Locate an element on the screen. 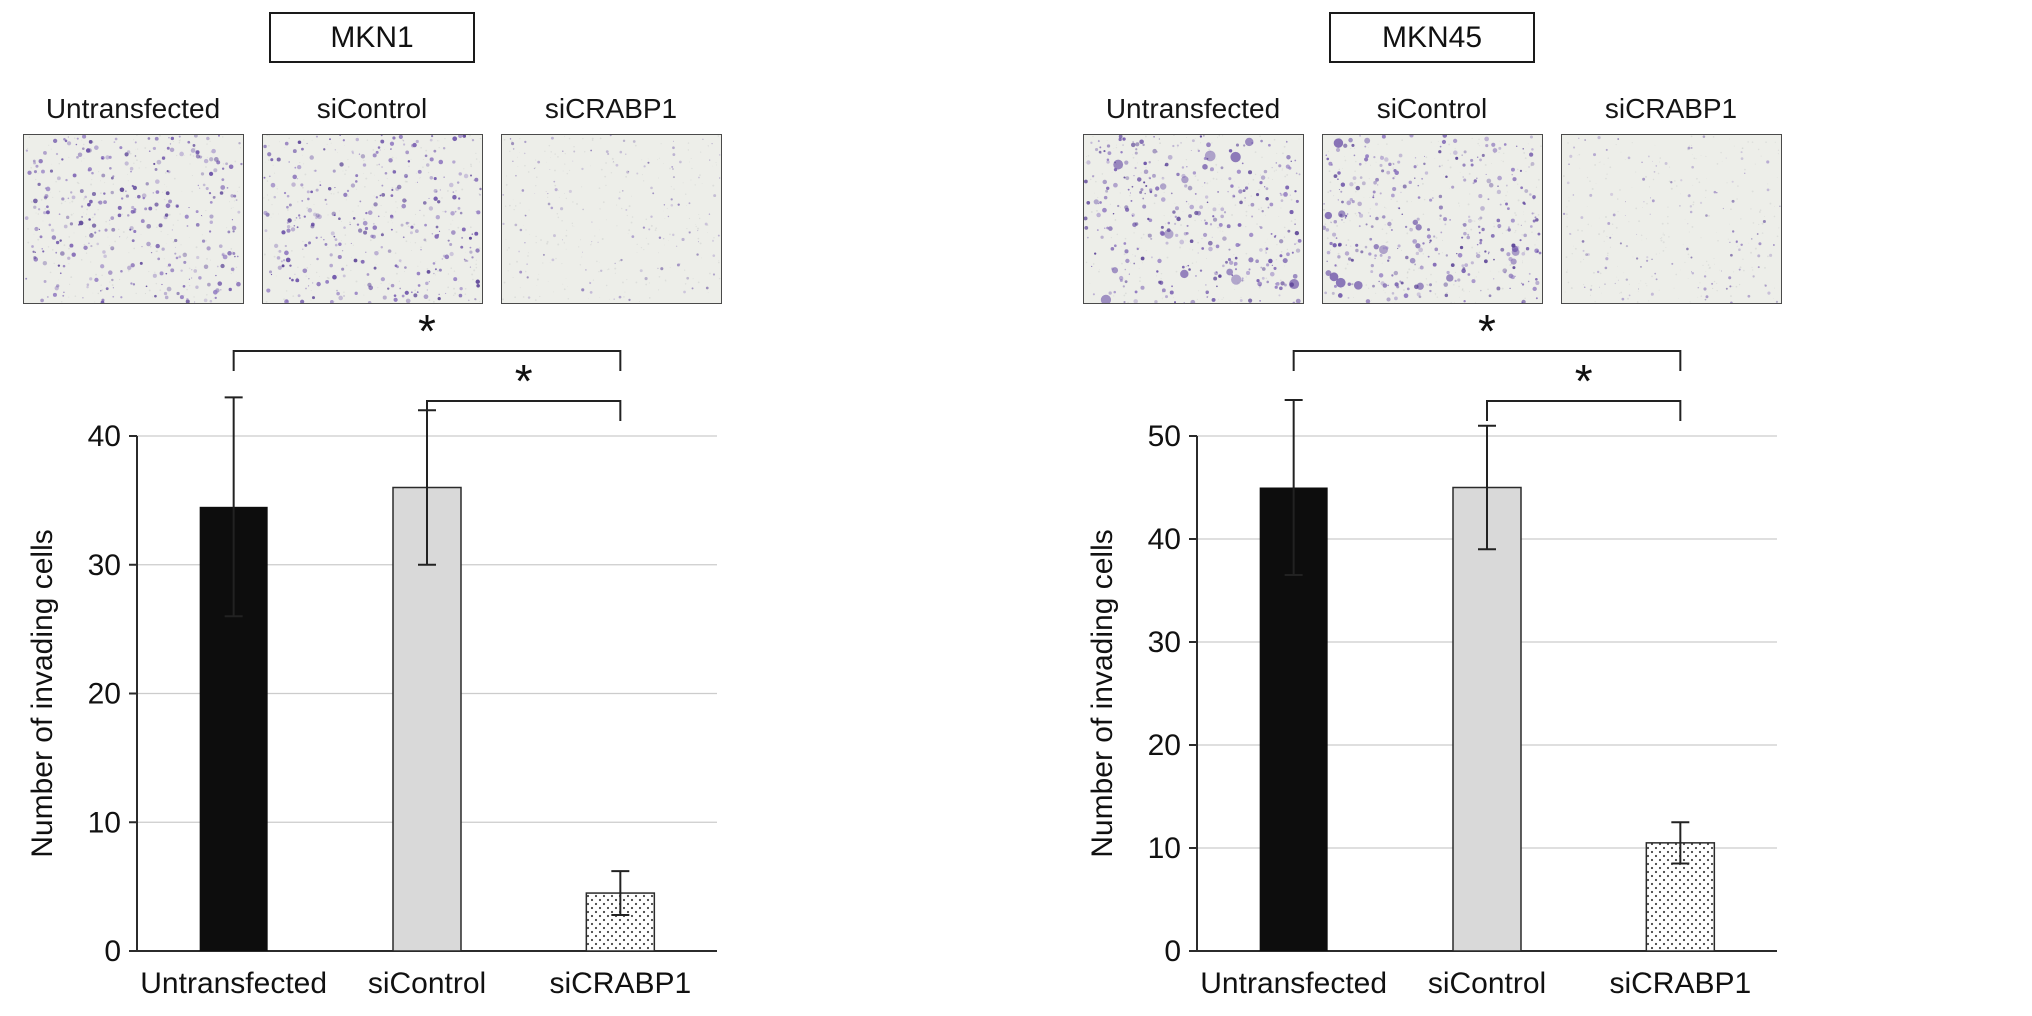 The image size is (2032, 1016). bar-sicontrol is located at coordinates (1487, 719).